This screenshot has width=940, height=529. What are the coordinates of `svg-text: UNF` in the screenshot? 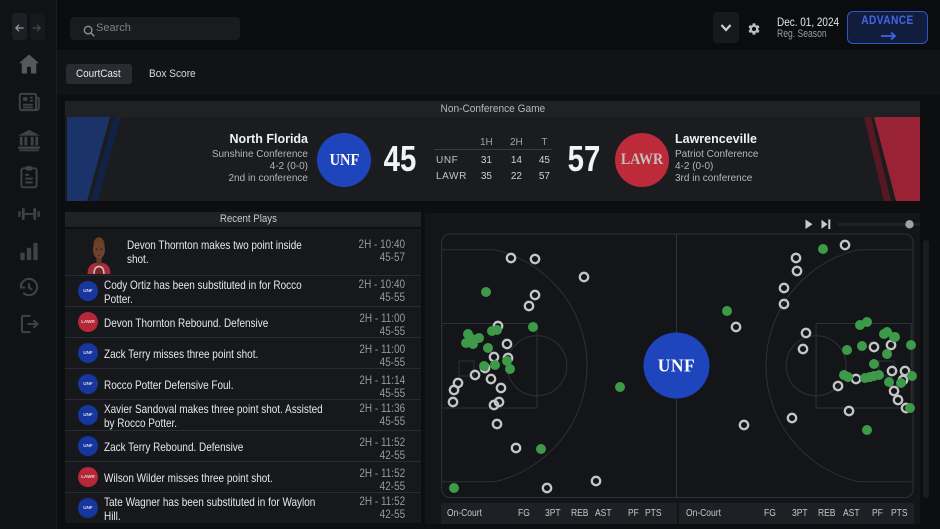 It's located at (676, 366).